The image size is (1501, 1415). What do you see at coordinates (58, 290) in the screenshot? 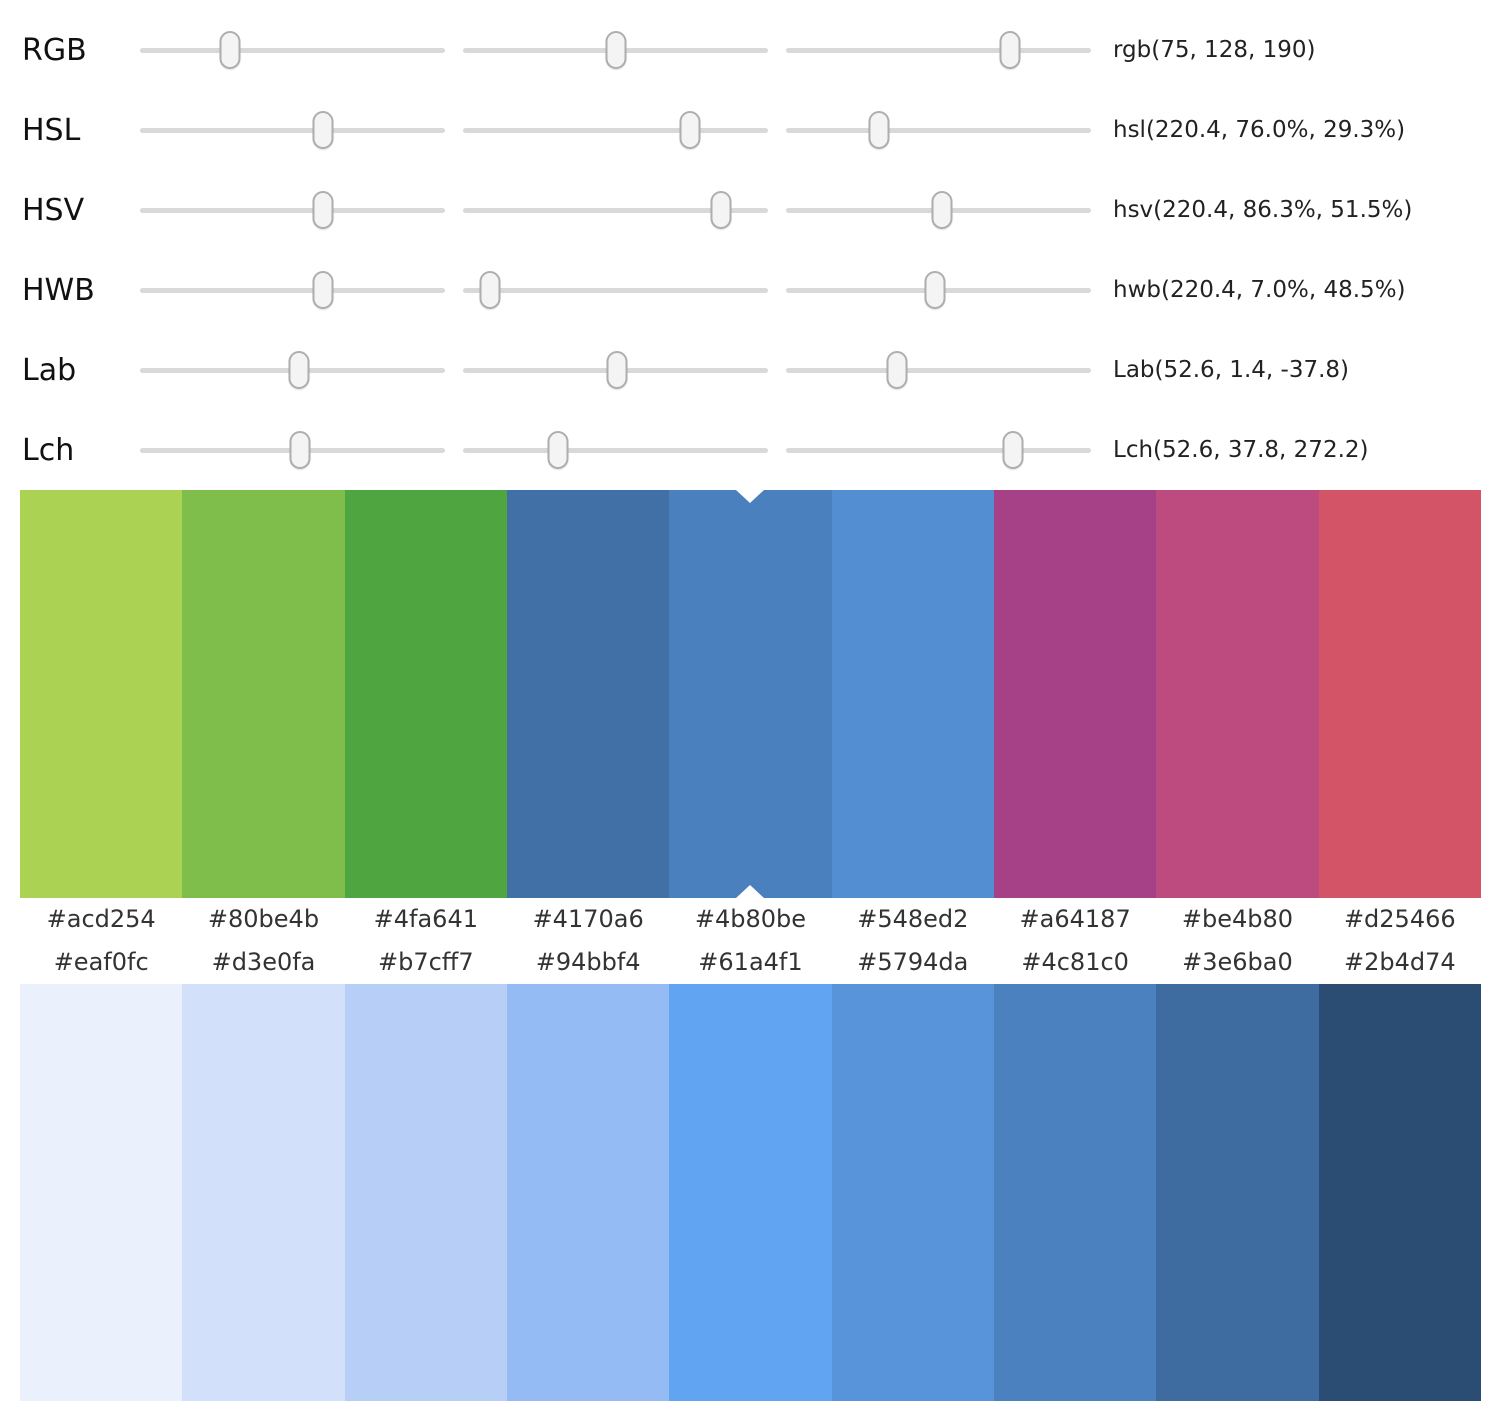
I see `color-model-label: HWB` at bounding box center [58, 290].